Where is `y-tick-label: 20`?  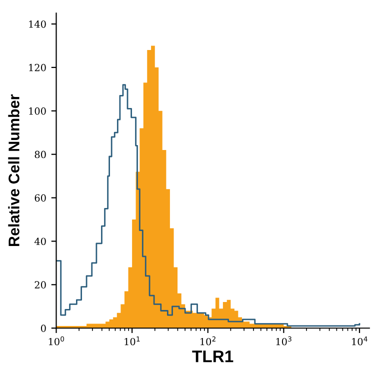
y-tick-label: 20 is located at coordinates (40, 285).